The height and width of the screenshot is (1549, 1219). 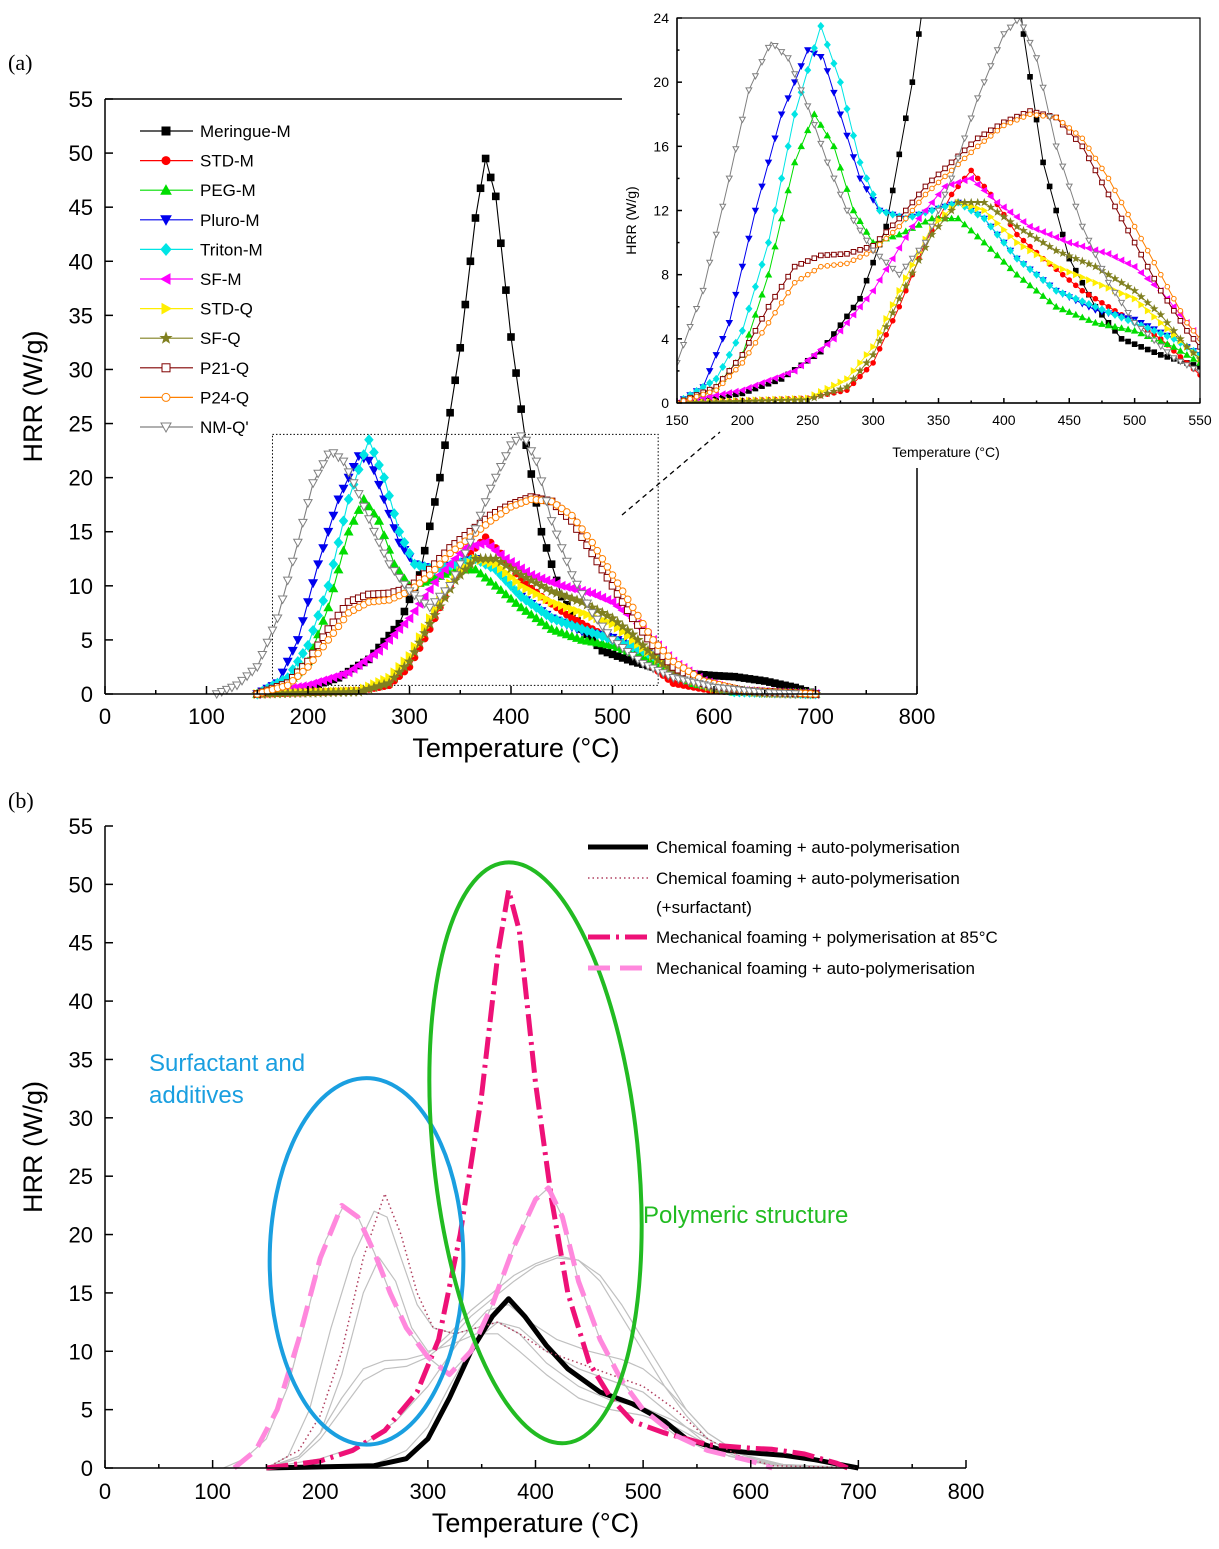 What do you see at coordinates (503, 1328) in the screenshot?
I see `series-line` at bounding box center [503, 1328].